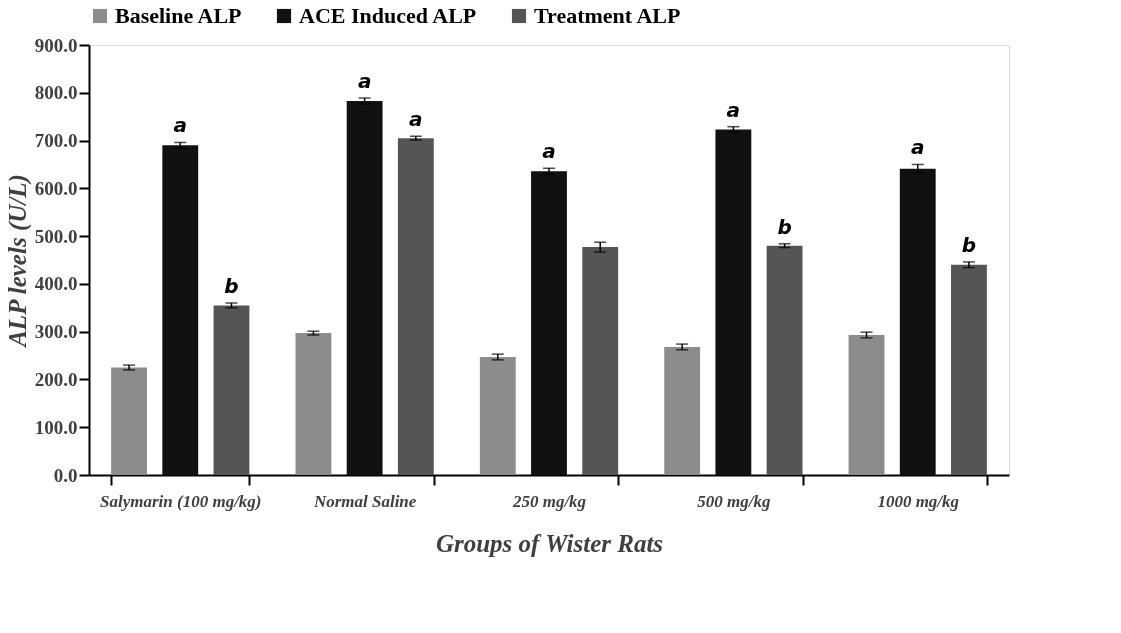  I want to click on x-tick-label: 250 mg/kg, so click(549, 501).